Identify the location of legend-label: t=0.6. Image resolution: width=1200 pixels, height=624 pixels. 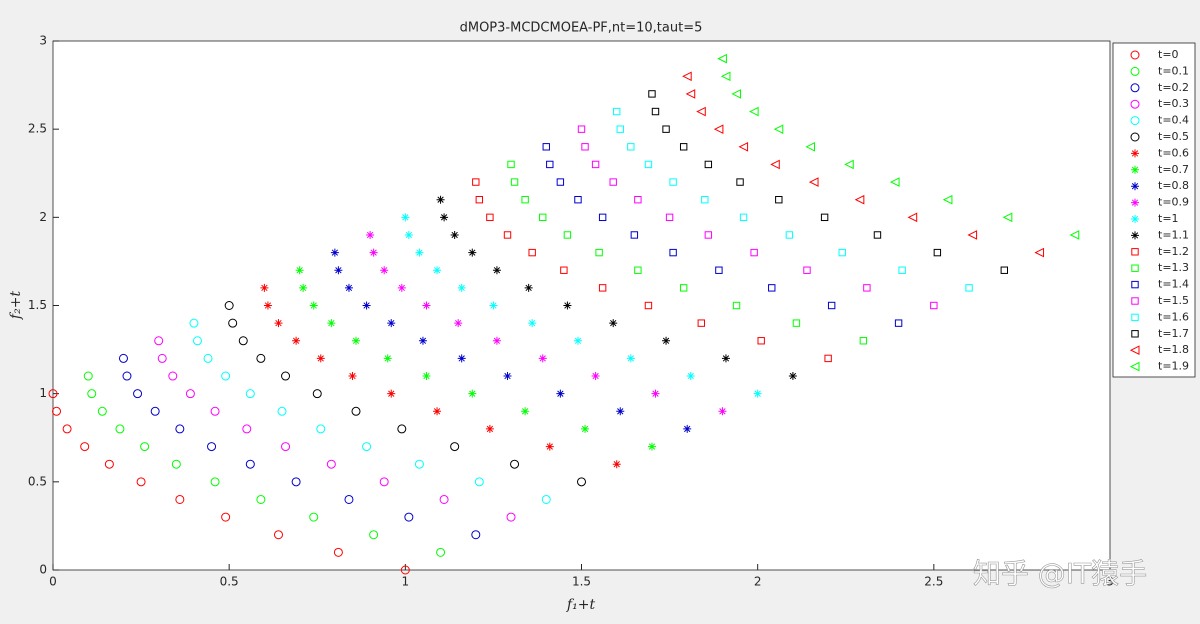
(1173, 152).